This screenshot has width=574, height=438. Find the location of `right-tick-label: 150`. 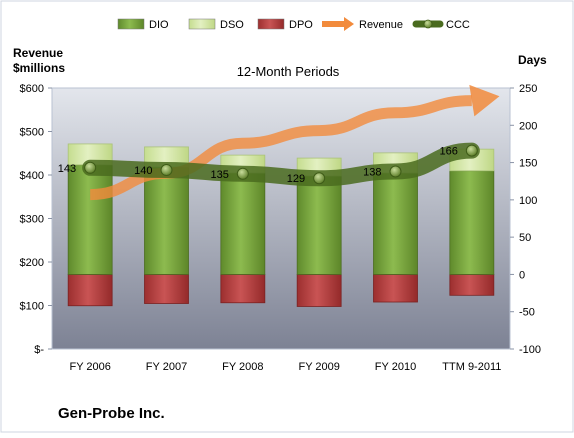

right-tick-label: 150 is located at coordinates (528, 164).